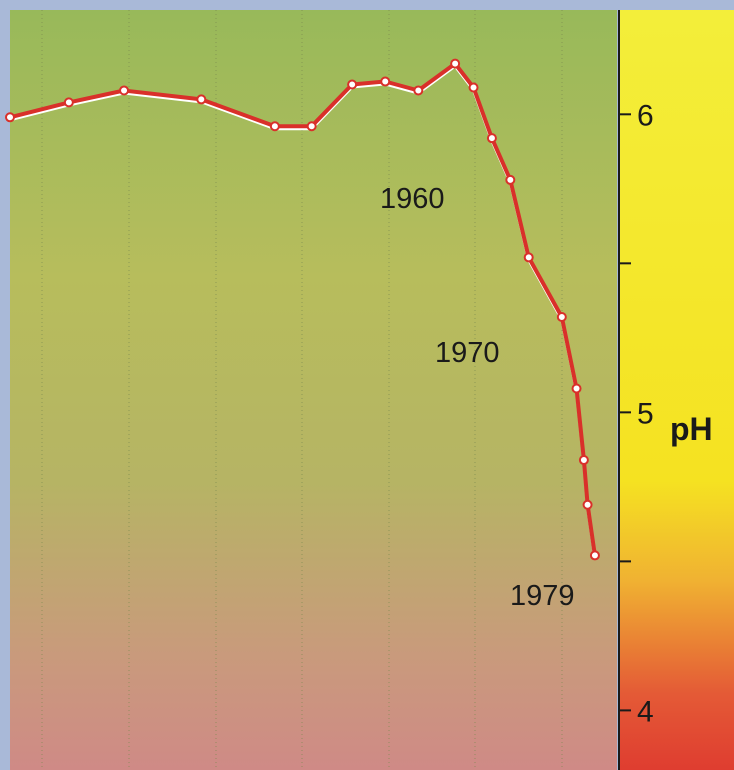  What do you see at coordinates (542, 596) in the screenshot?
I see `annotation-1979: 1979` at bounding box center [542, 596].